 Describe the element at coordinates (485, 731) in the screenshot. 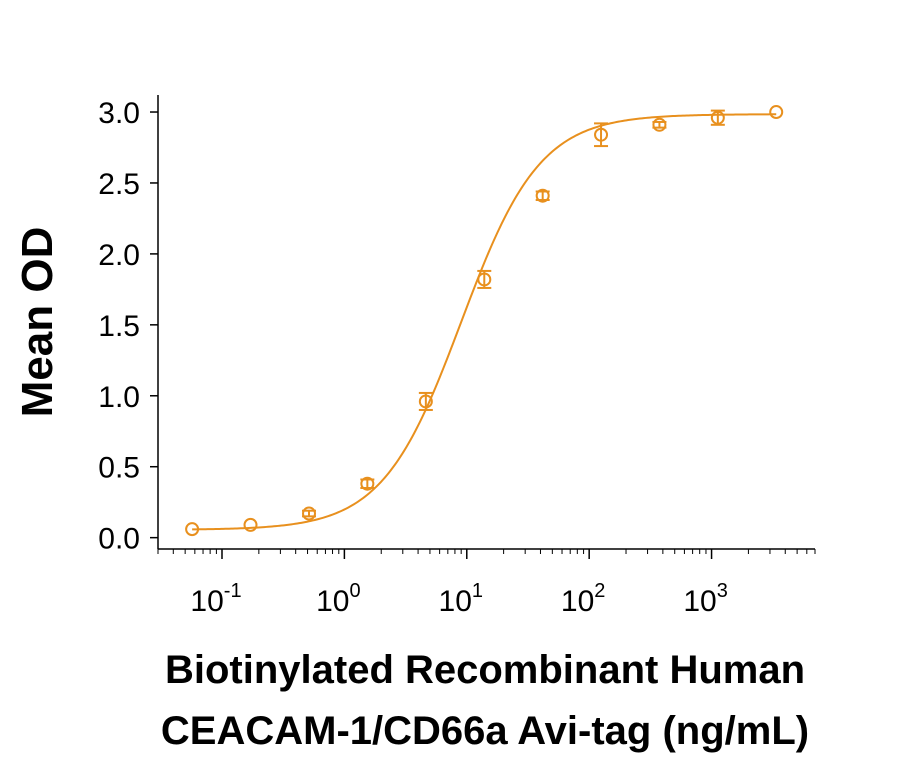

I see `x-axis-label-line-2: CEACAM-1/CD66a Avi-tag (ng/mL)` at that location.